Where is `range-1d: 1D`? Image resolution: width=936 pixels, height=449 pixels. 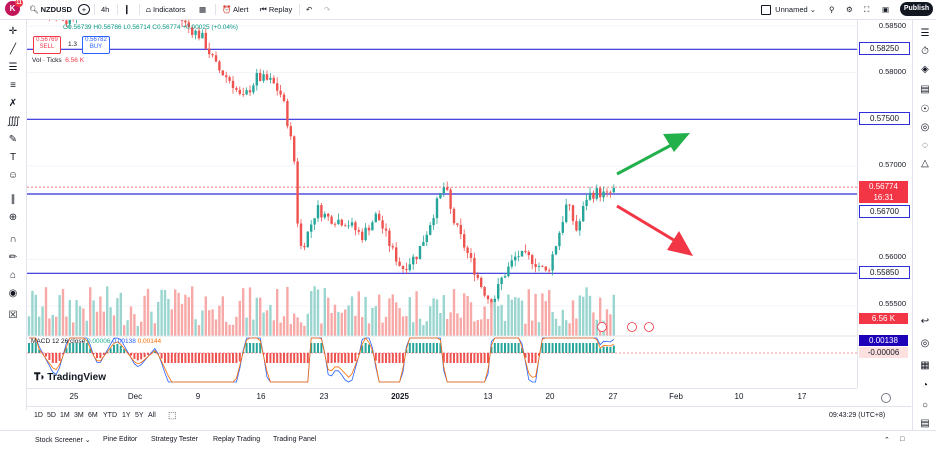 range-1d: 1D is located at coordinates (38, 415).